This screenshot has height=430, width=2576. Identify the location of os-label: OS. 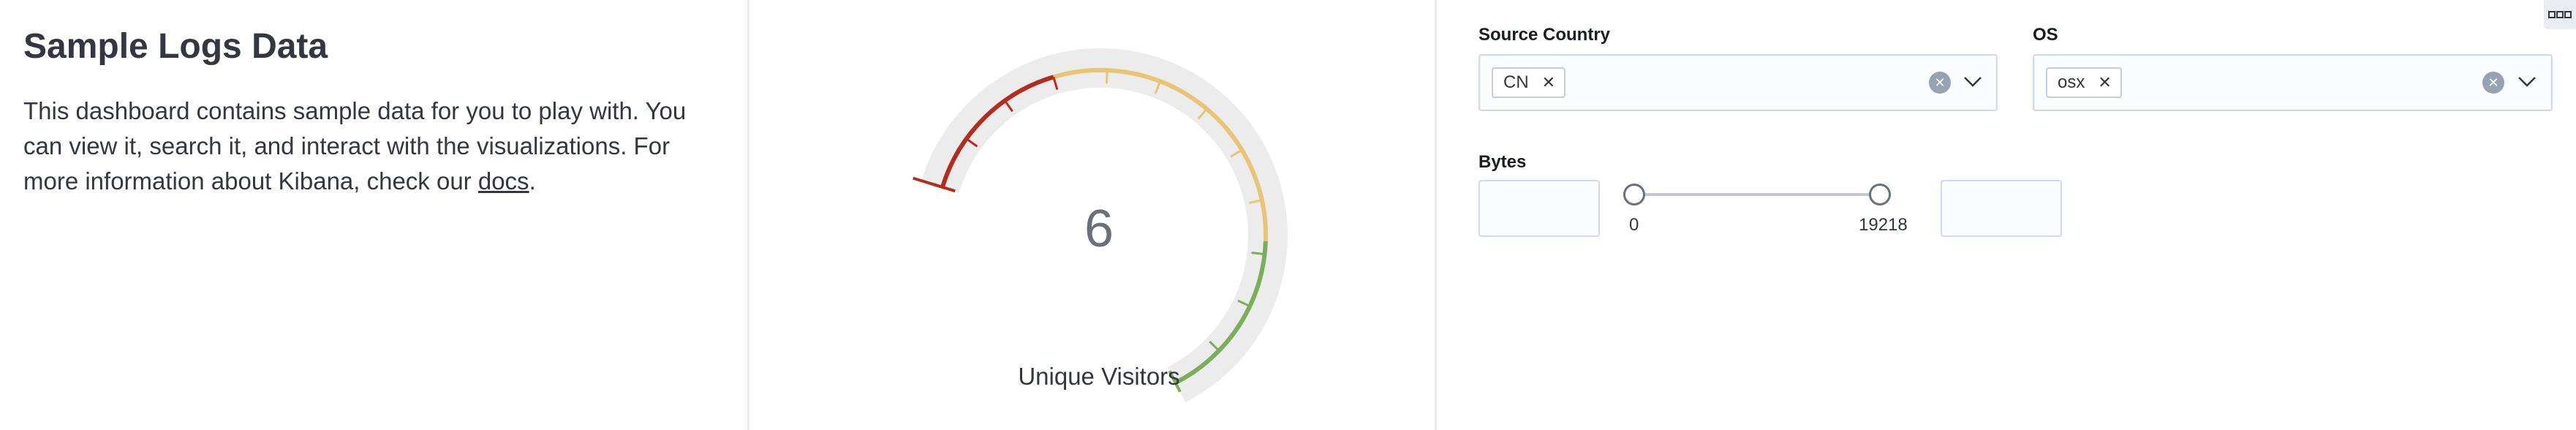
(2045, 35).